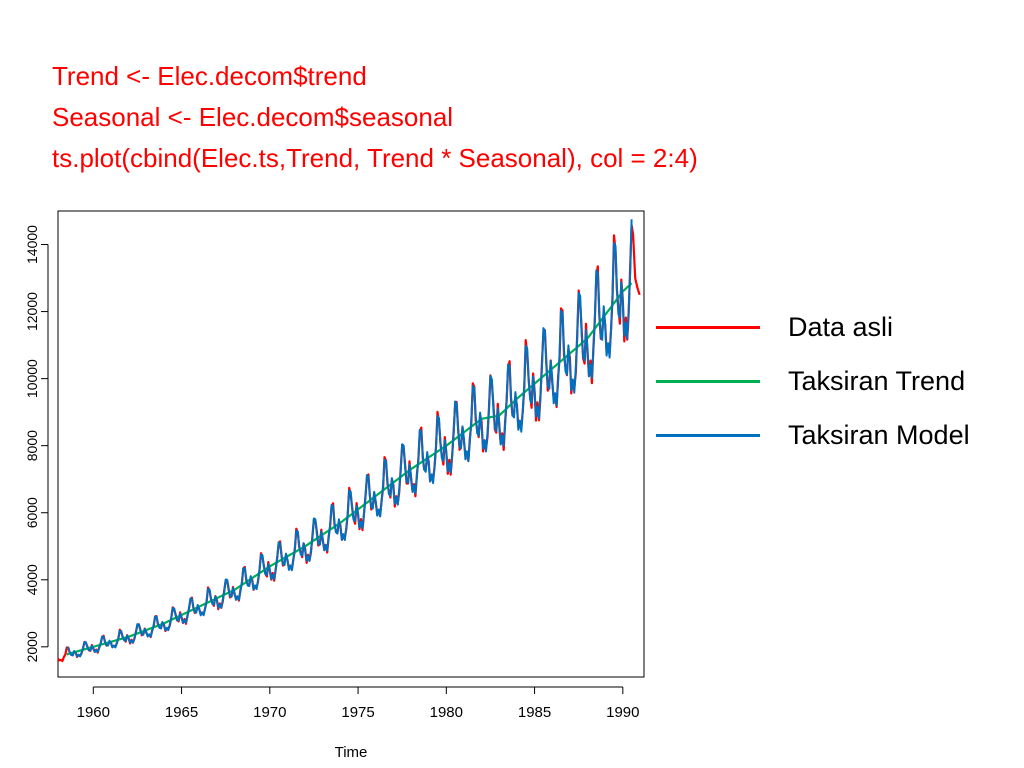 This screenshot has height=768, width=1024. Describe the element at coordinates (32, 579) in the screenshot. I see `y-tick-label: 4000` at that location.